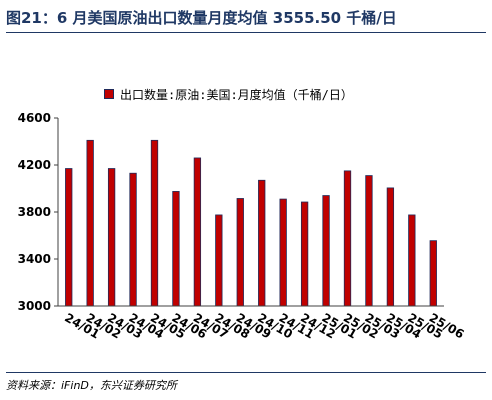 This screenshot has width=492, height=400. Describe the element at coordinates (34, 118) in the screenshot. I see `y-tick-label: 4600` at that location.